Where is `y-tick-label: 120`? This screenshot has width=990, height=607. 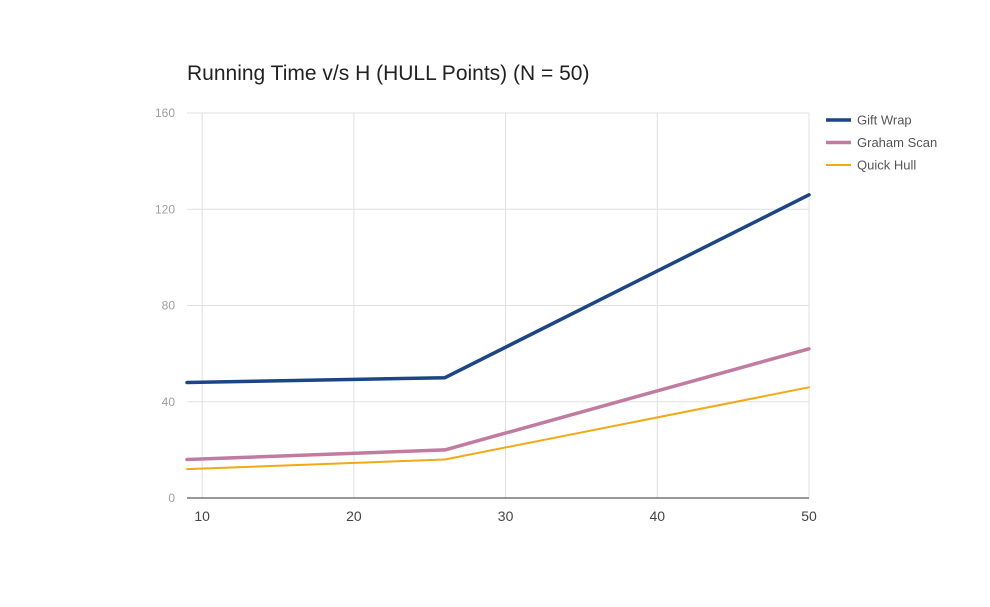 y-tick-label: 120 is located at coordinates (165, 209).